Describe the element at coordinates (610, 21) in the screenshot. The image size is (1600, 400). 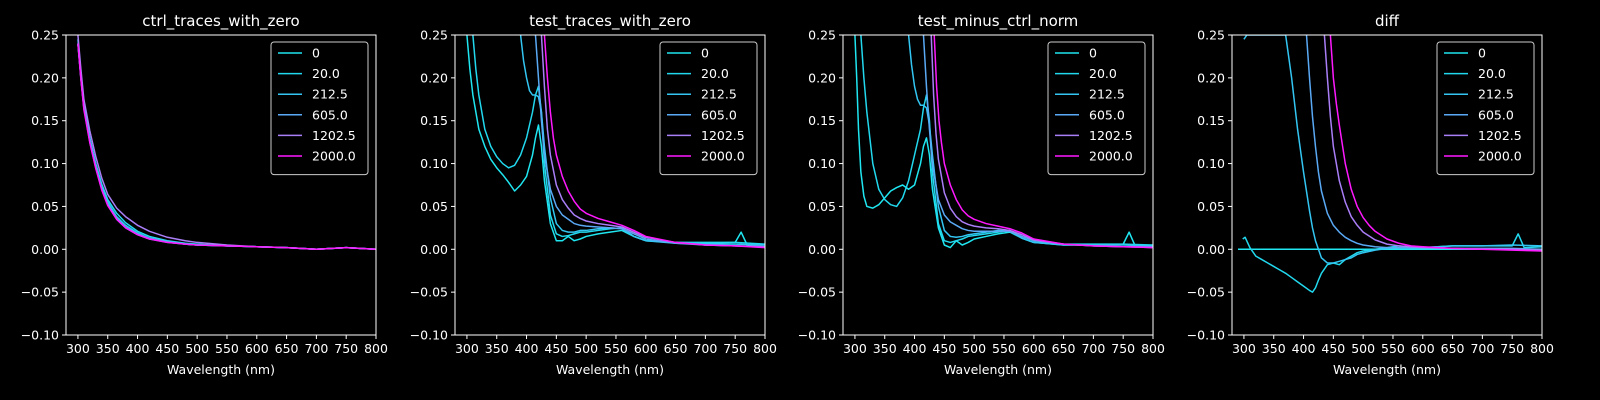
I see `chart-title: test_traces_with_zero` at that location.